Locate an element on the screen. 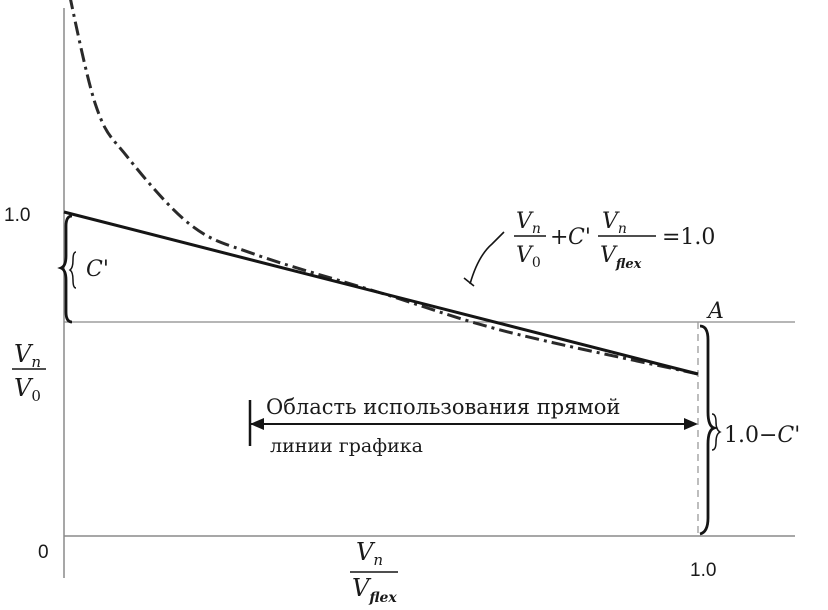  region-arrowhead-left is located at coordinates (257, 424).